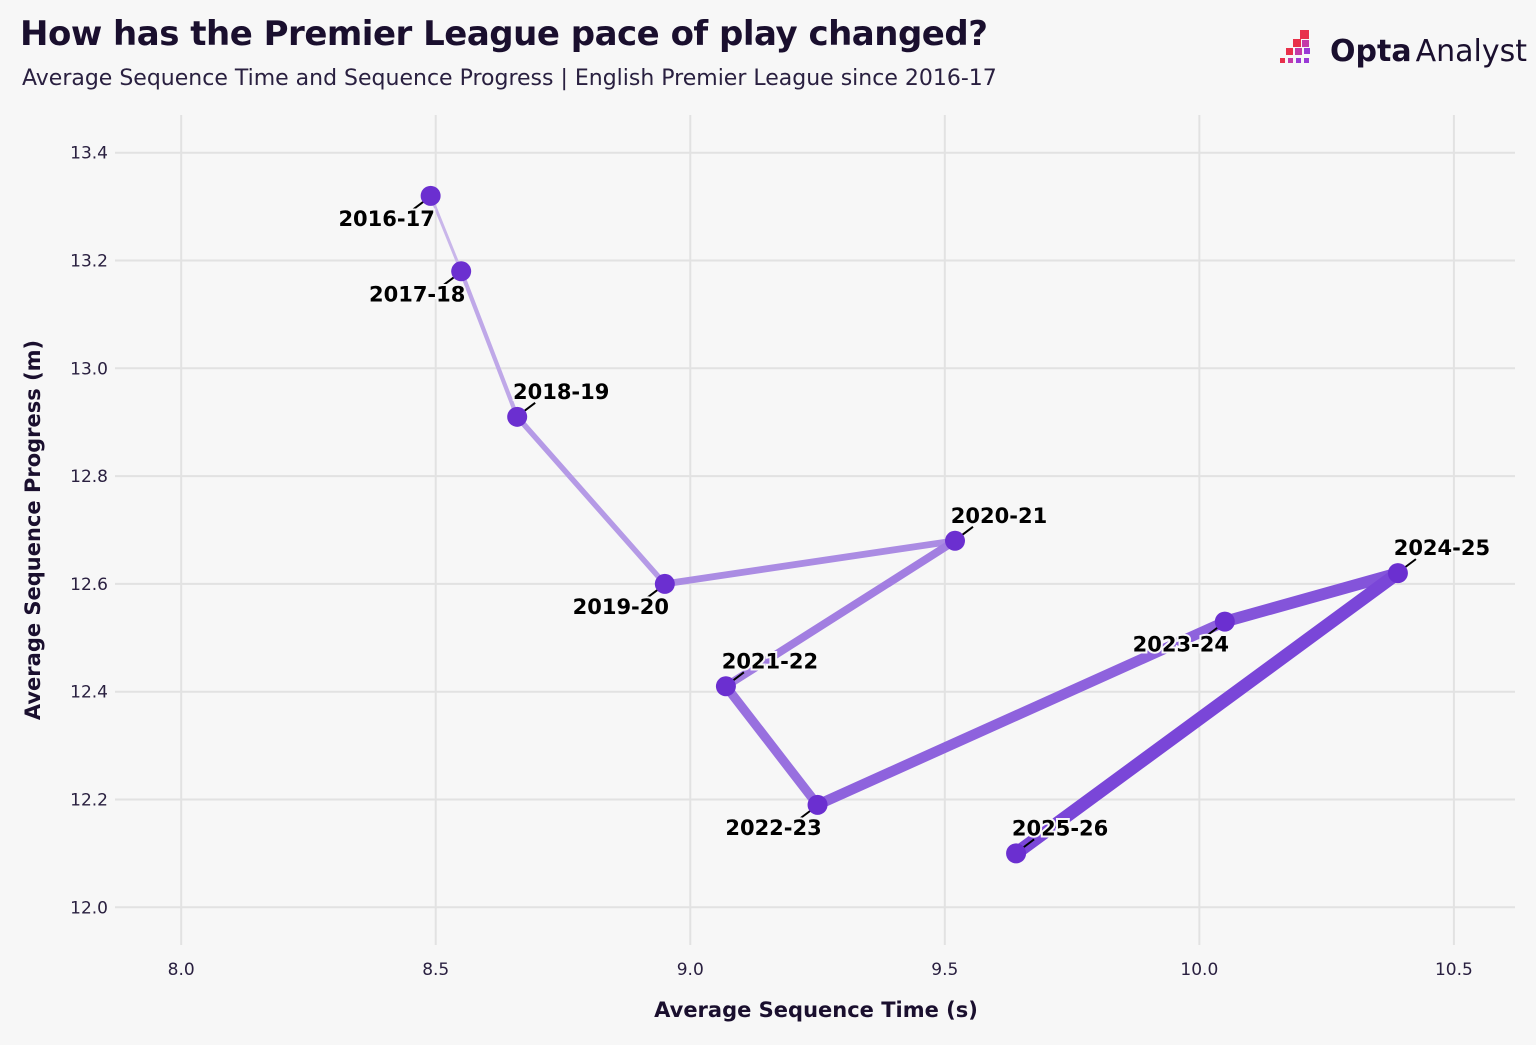  I want to click on logo-mark-icon, so click(1295, 46).